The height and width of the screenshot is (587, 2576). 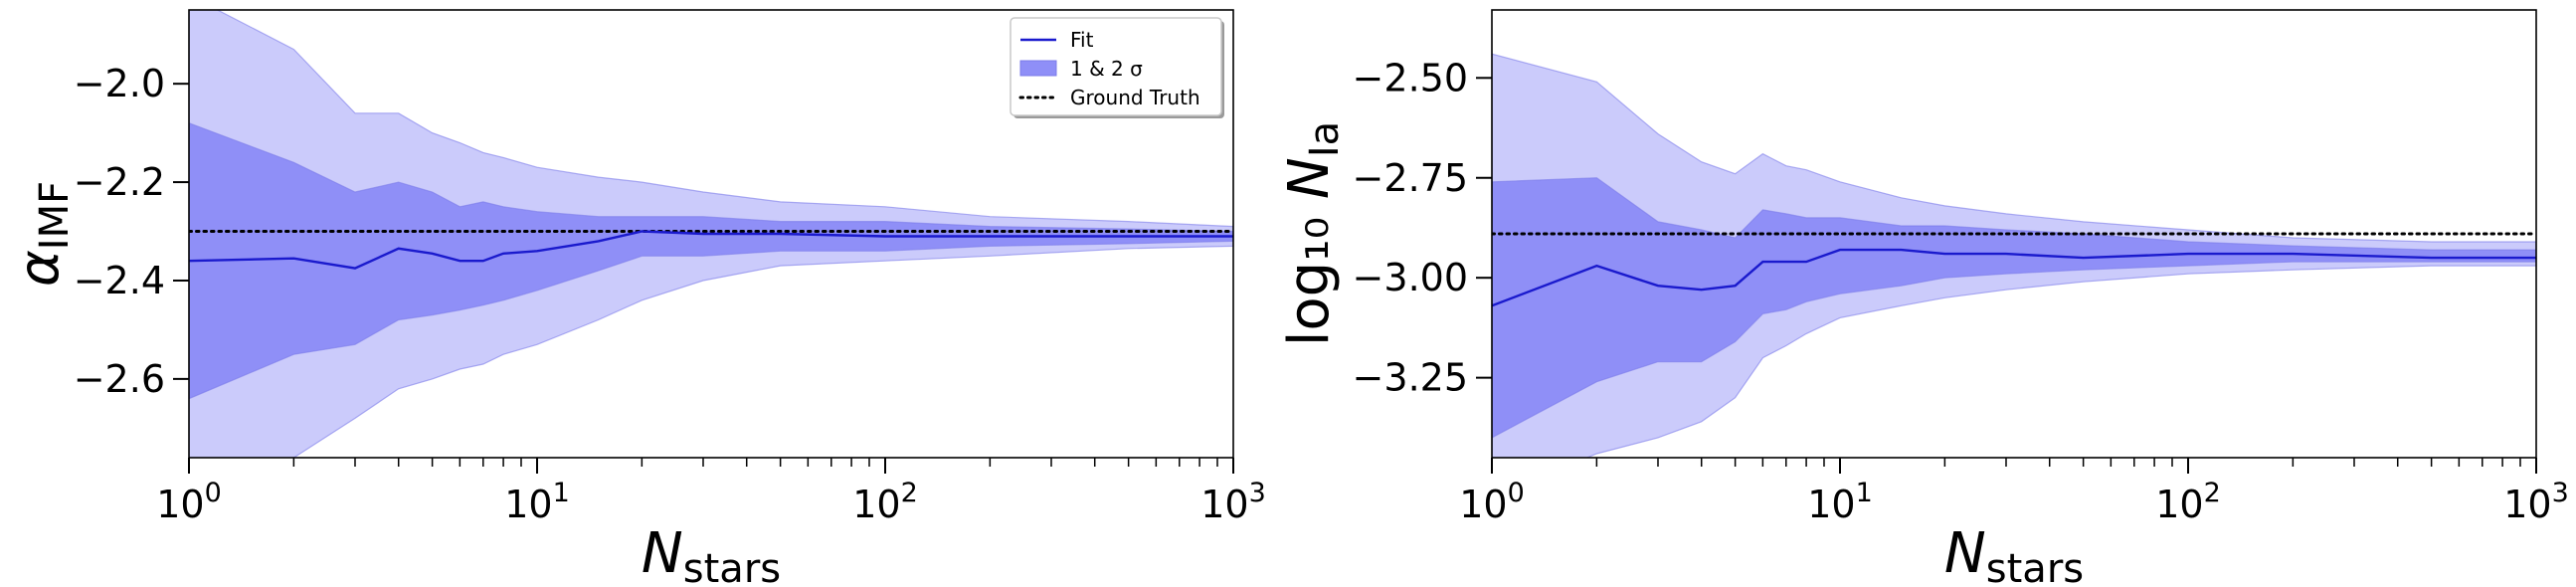 I want to click on legend-sigma-swatch, so click(x=1038, y=68).